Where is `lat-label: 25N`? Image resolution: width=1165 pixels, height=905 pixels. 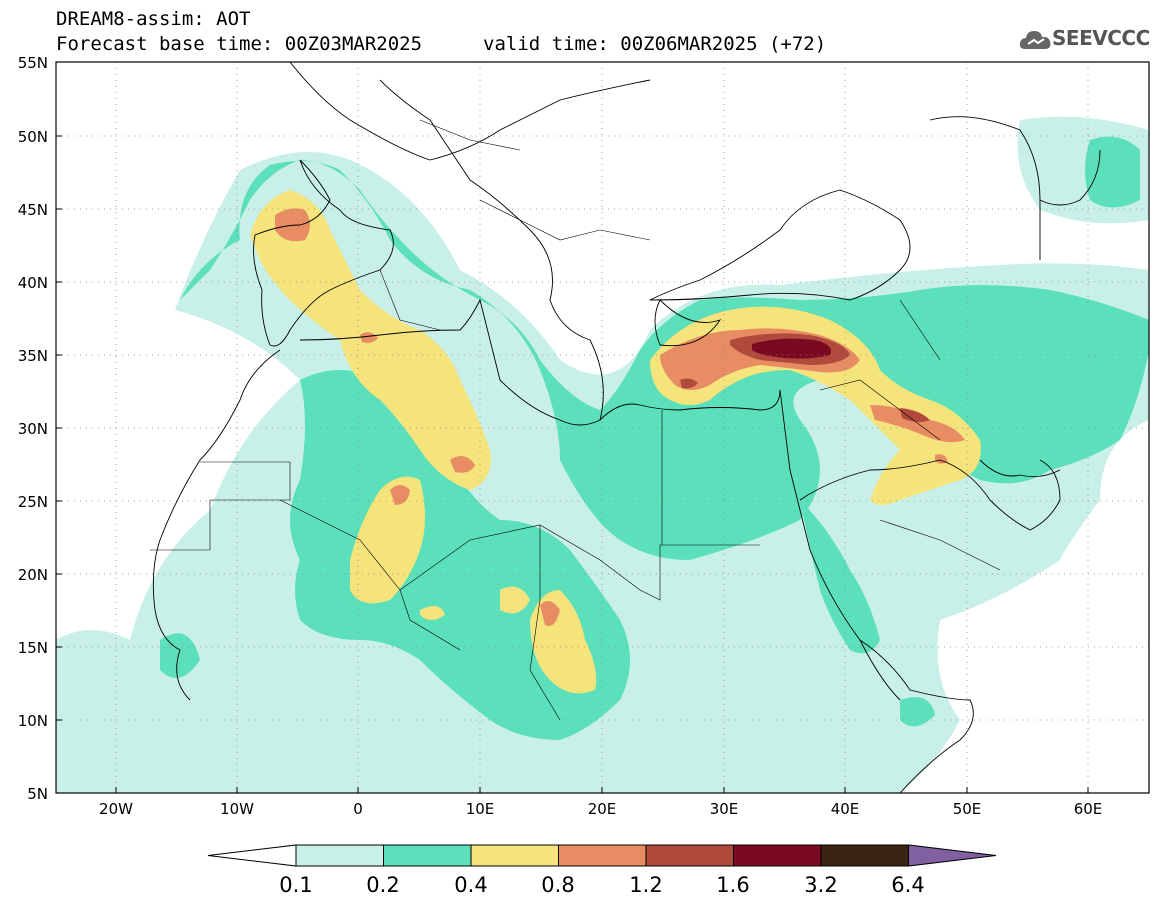
lat-label: 25N is located at coordinates (33, 502).